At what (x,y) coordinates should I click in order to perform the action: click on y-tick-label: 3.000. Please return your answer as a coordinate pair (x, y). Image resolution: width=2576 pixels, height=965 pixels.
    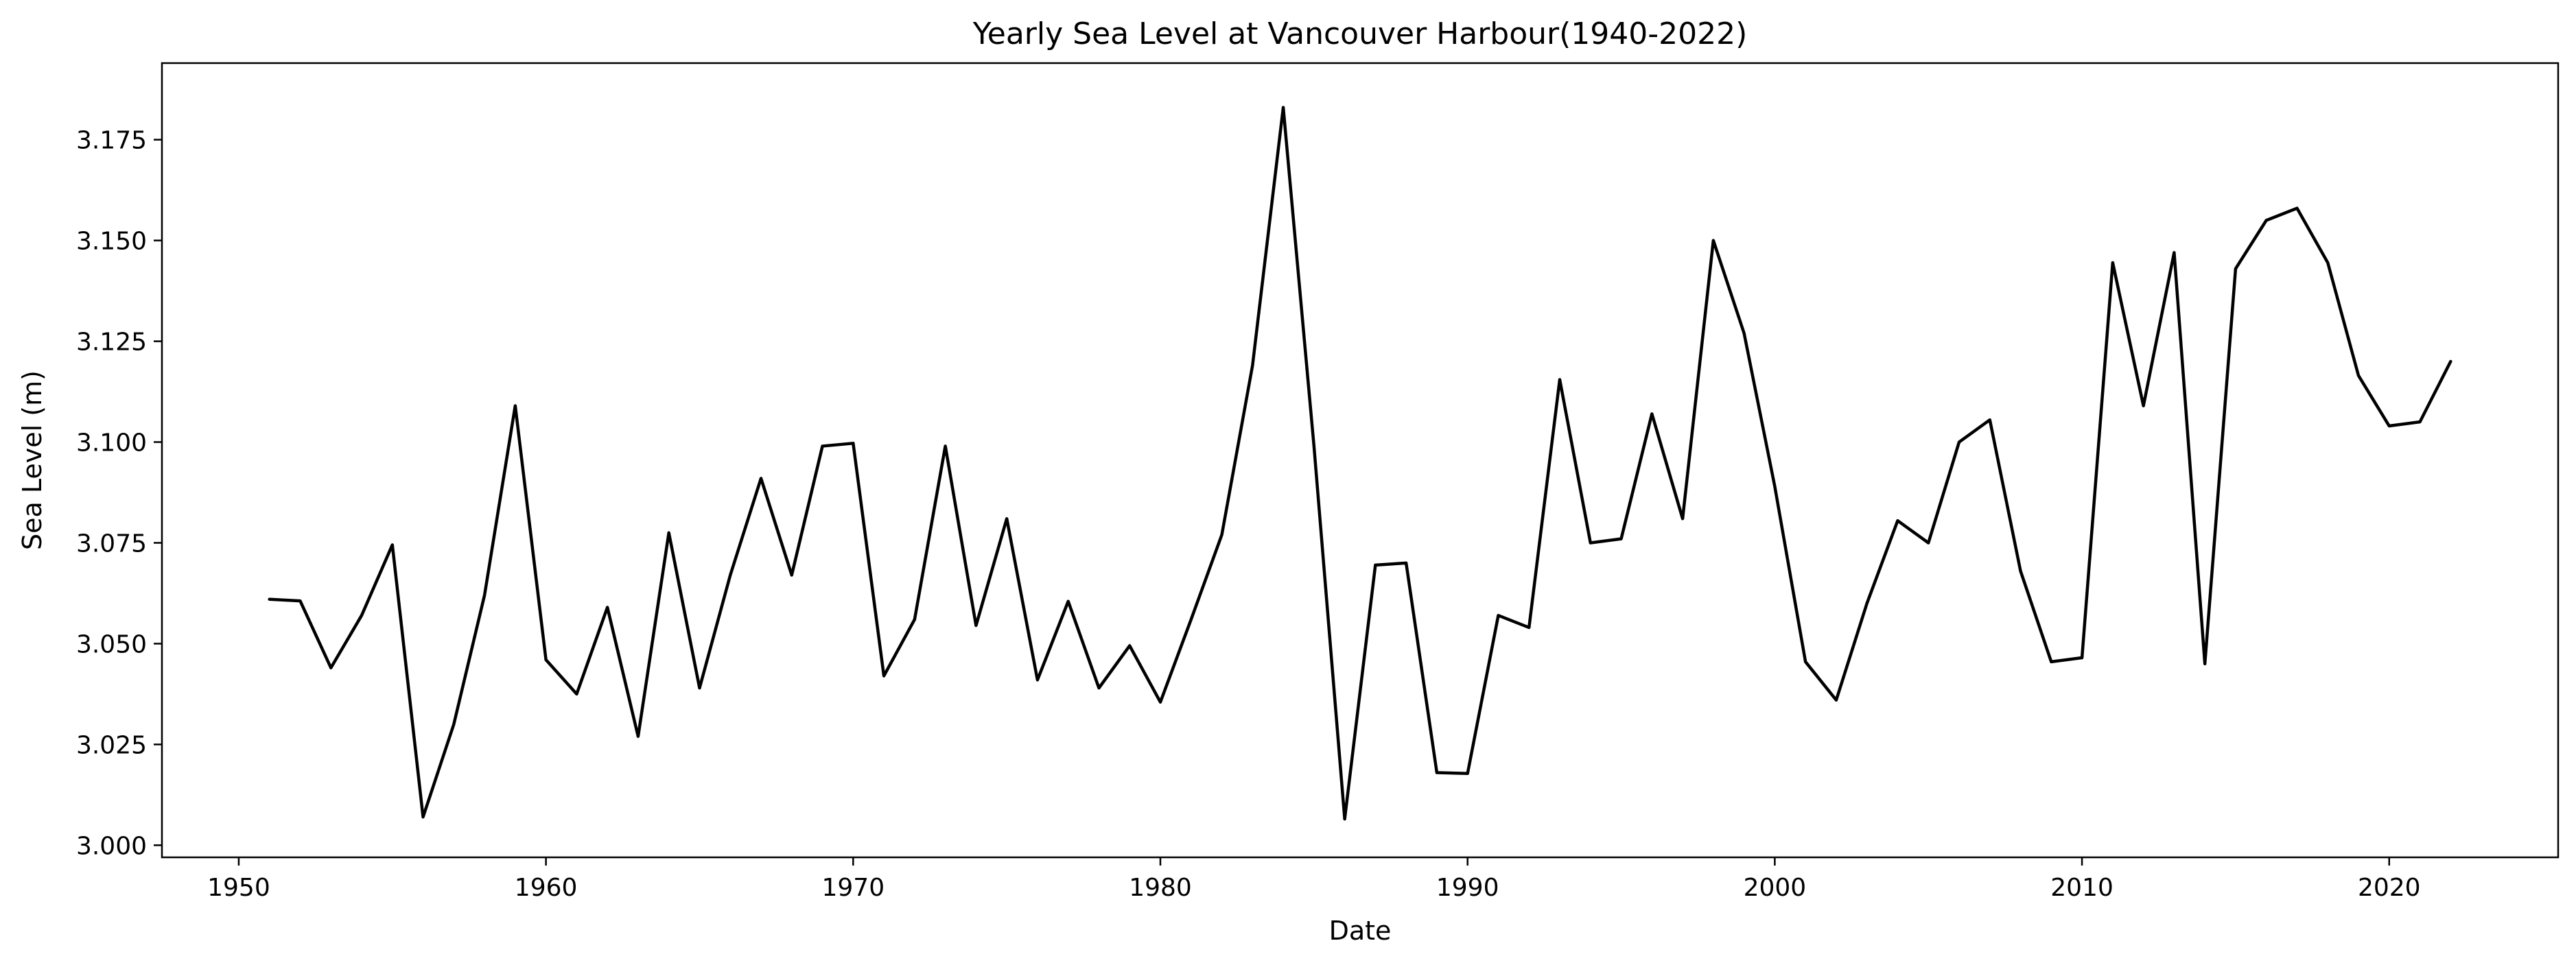
    Looking at the image, I should click on (111, 846).